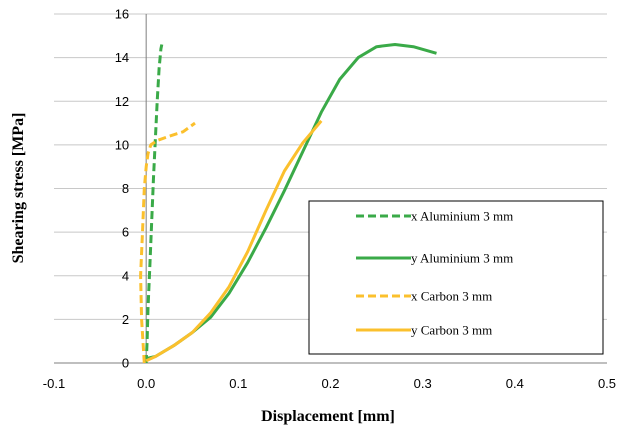  What do you see at coordinates (607, 383) in the screenshot?
I see `x-tick-label: 0.5` at bounding box center [607, 383].